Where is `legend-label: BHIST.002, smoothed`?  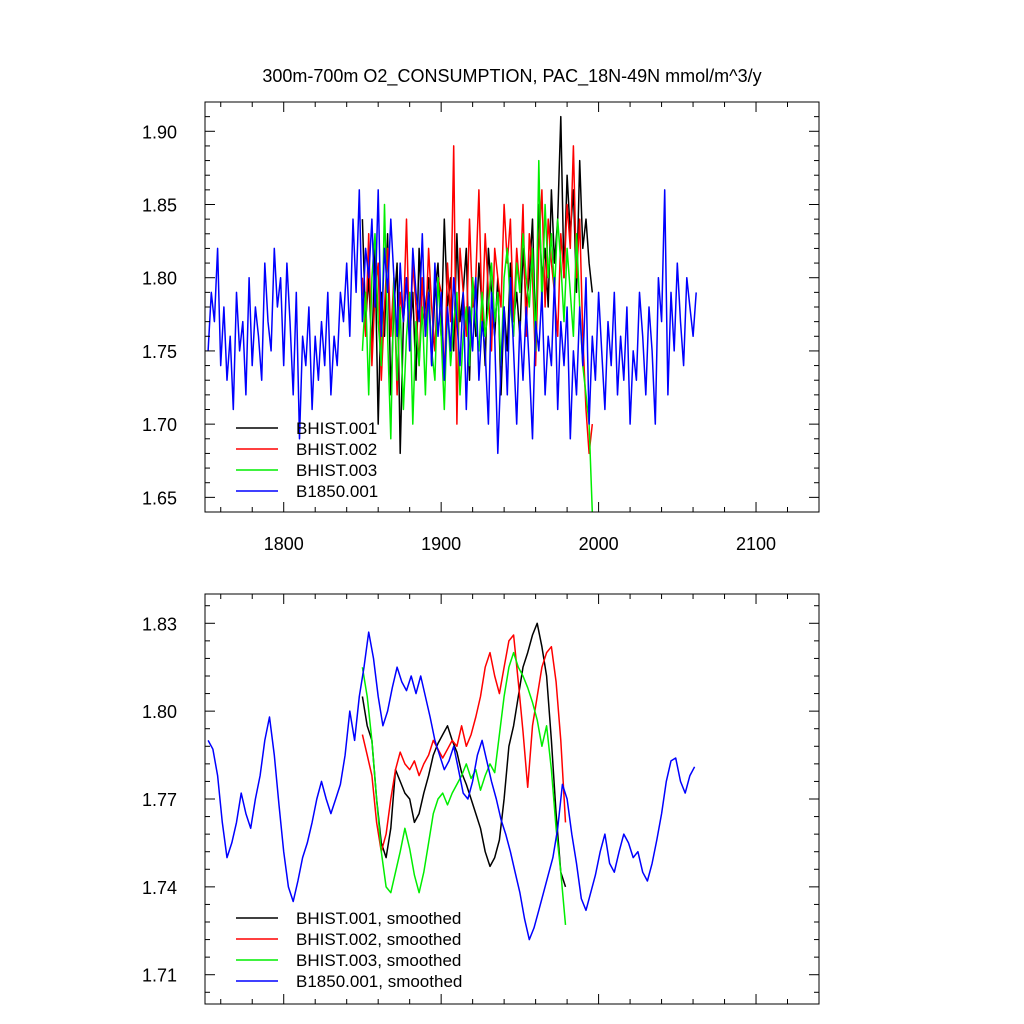
legend-label: BHIST.002, smoothed is located at coordinates (378, 939).